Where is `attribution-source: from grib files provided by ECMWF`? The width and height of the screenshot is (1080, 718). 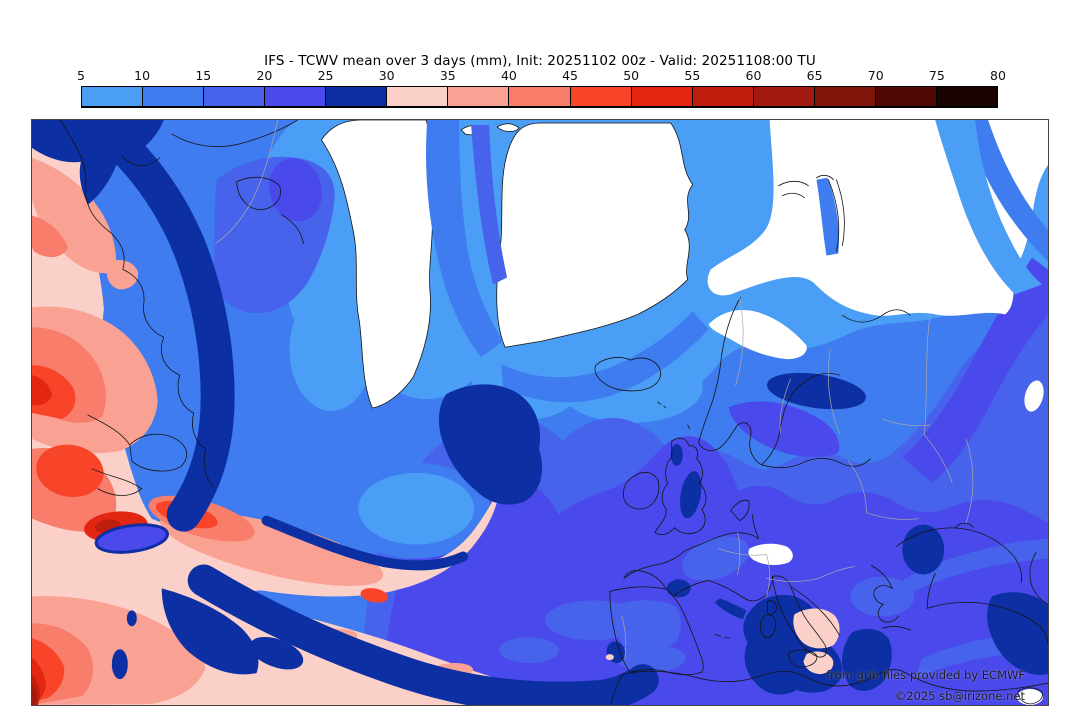 attribution-source: from grib files provided by ECMWF is located at coordinates (925, 675).